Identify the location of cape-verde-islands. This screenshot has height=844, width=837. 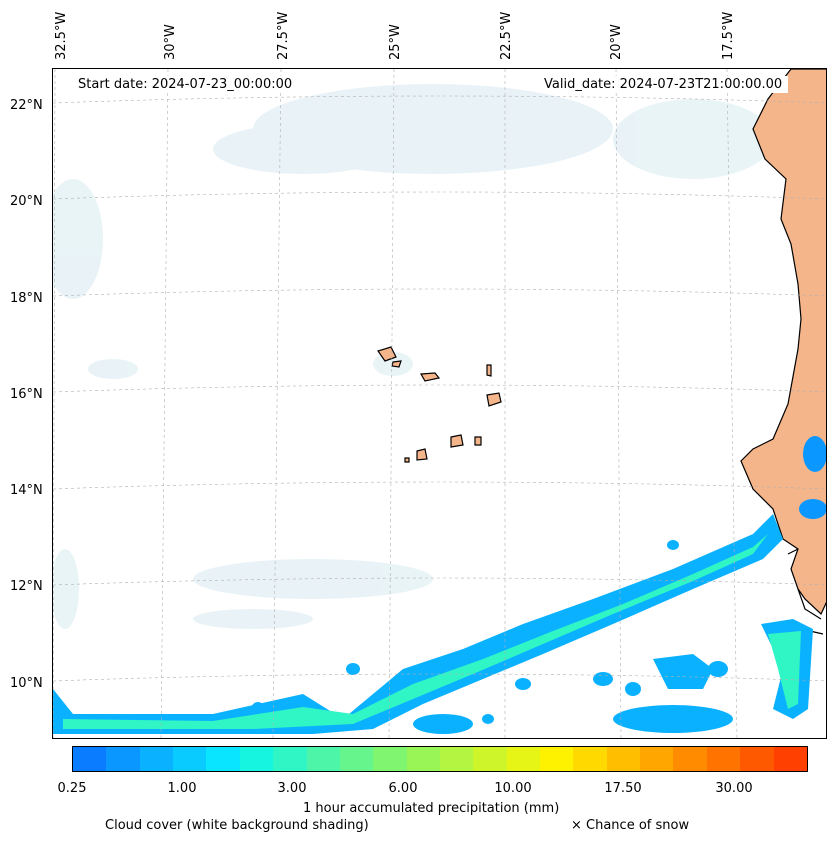
(439, 404).